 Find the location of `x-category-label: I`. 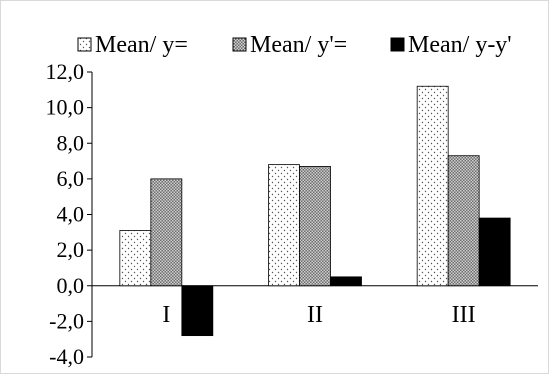

x-category-label: I is located at coordinates (166, 315).